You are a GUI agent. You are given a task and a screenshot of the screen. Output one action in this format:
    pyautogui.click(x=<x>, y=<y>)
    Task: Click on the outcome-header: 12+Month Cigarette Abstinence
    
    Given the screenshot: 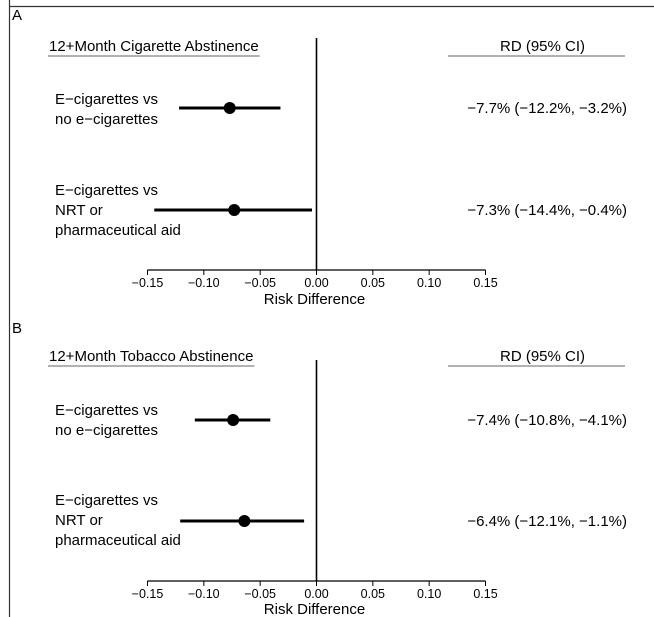 What is the action you would take?
    pyautogui.click(x=154, y=46)
    